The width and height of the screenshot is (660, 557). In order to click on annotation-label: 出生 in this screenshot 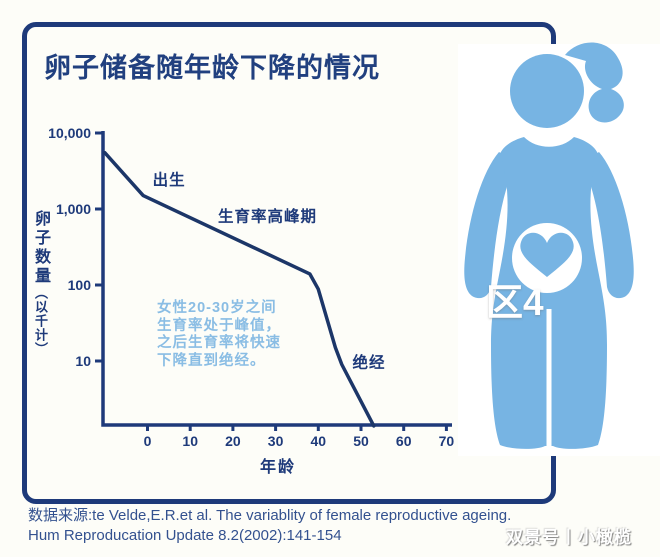, I will do `click(169, 179)`.